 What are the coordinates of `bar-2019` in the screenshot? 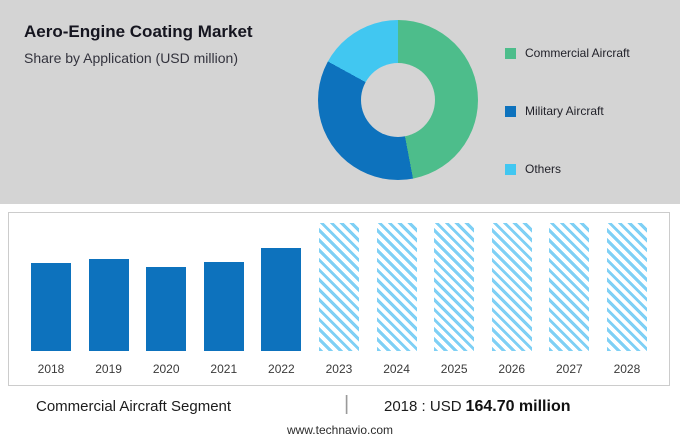 It's located at (108, 305).